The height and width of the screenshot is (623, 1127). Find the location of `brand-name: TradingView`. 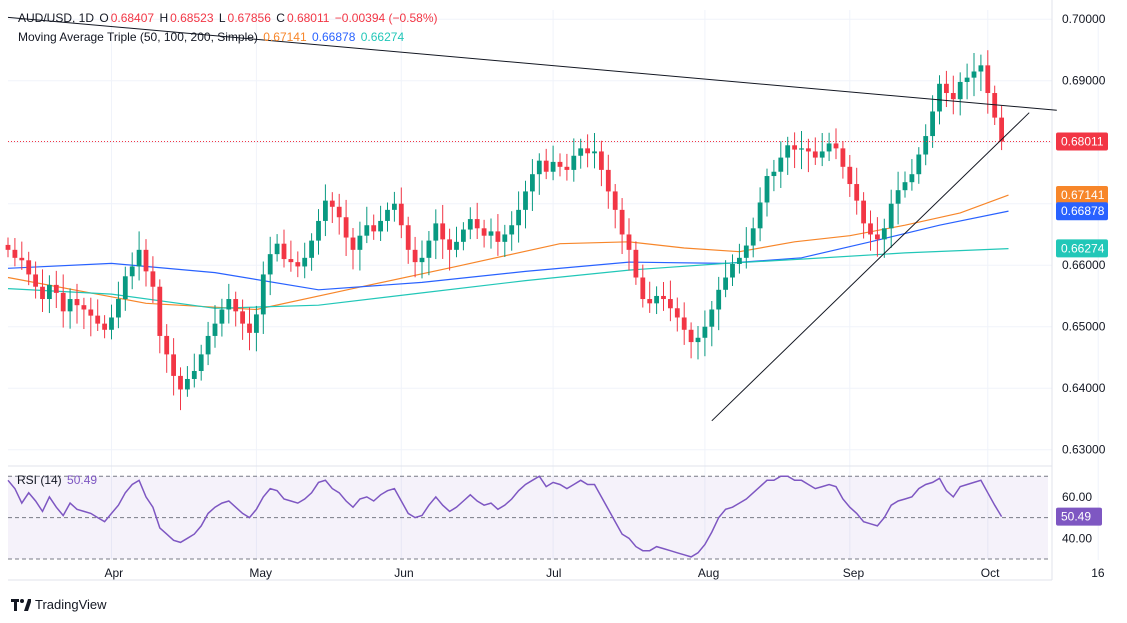

brand-name: TradingView is located at coordinates (71, 604).